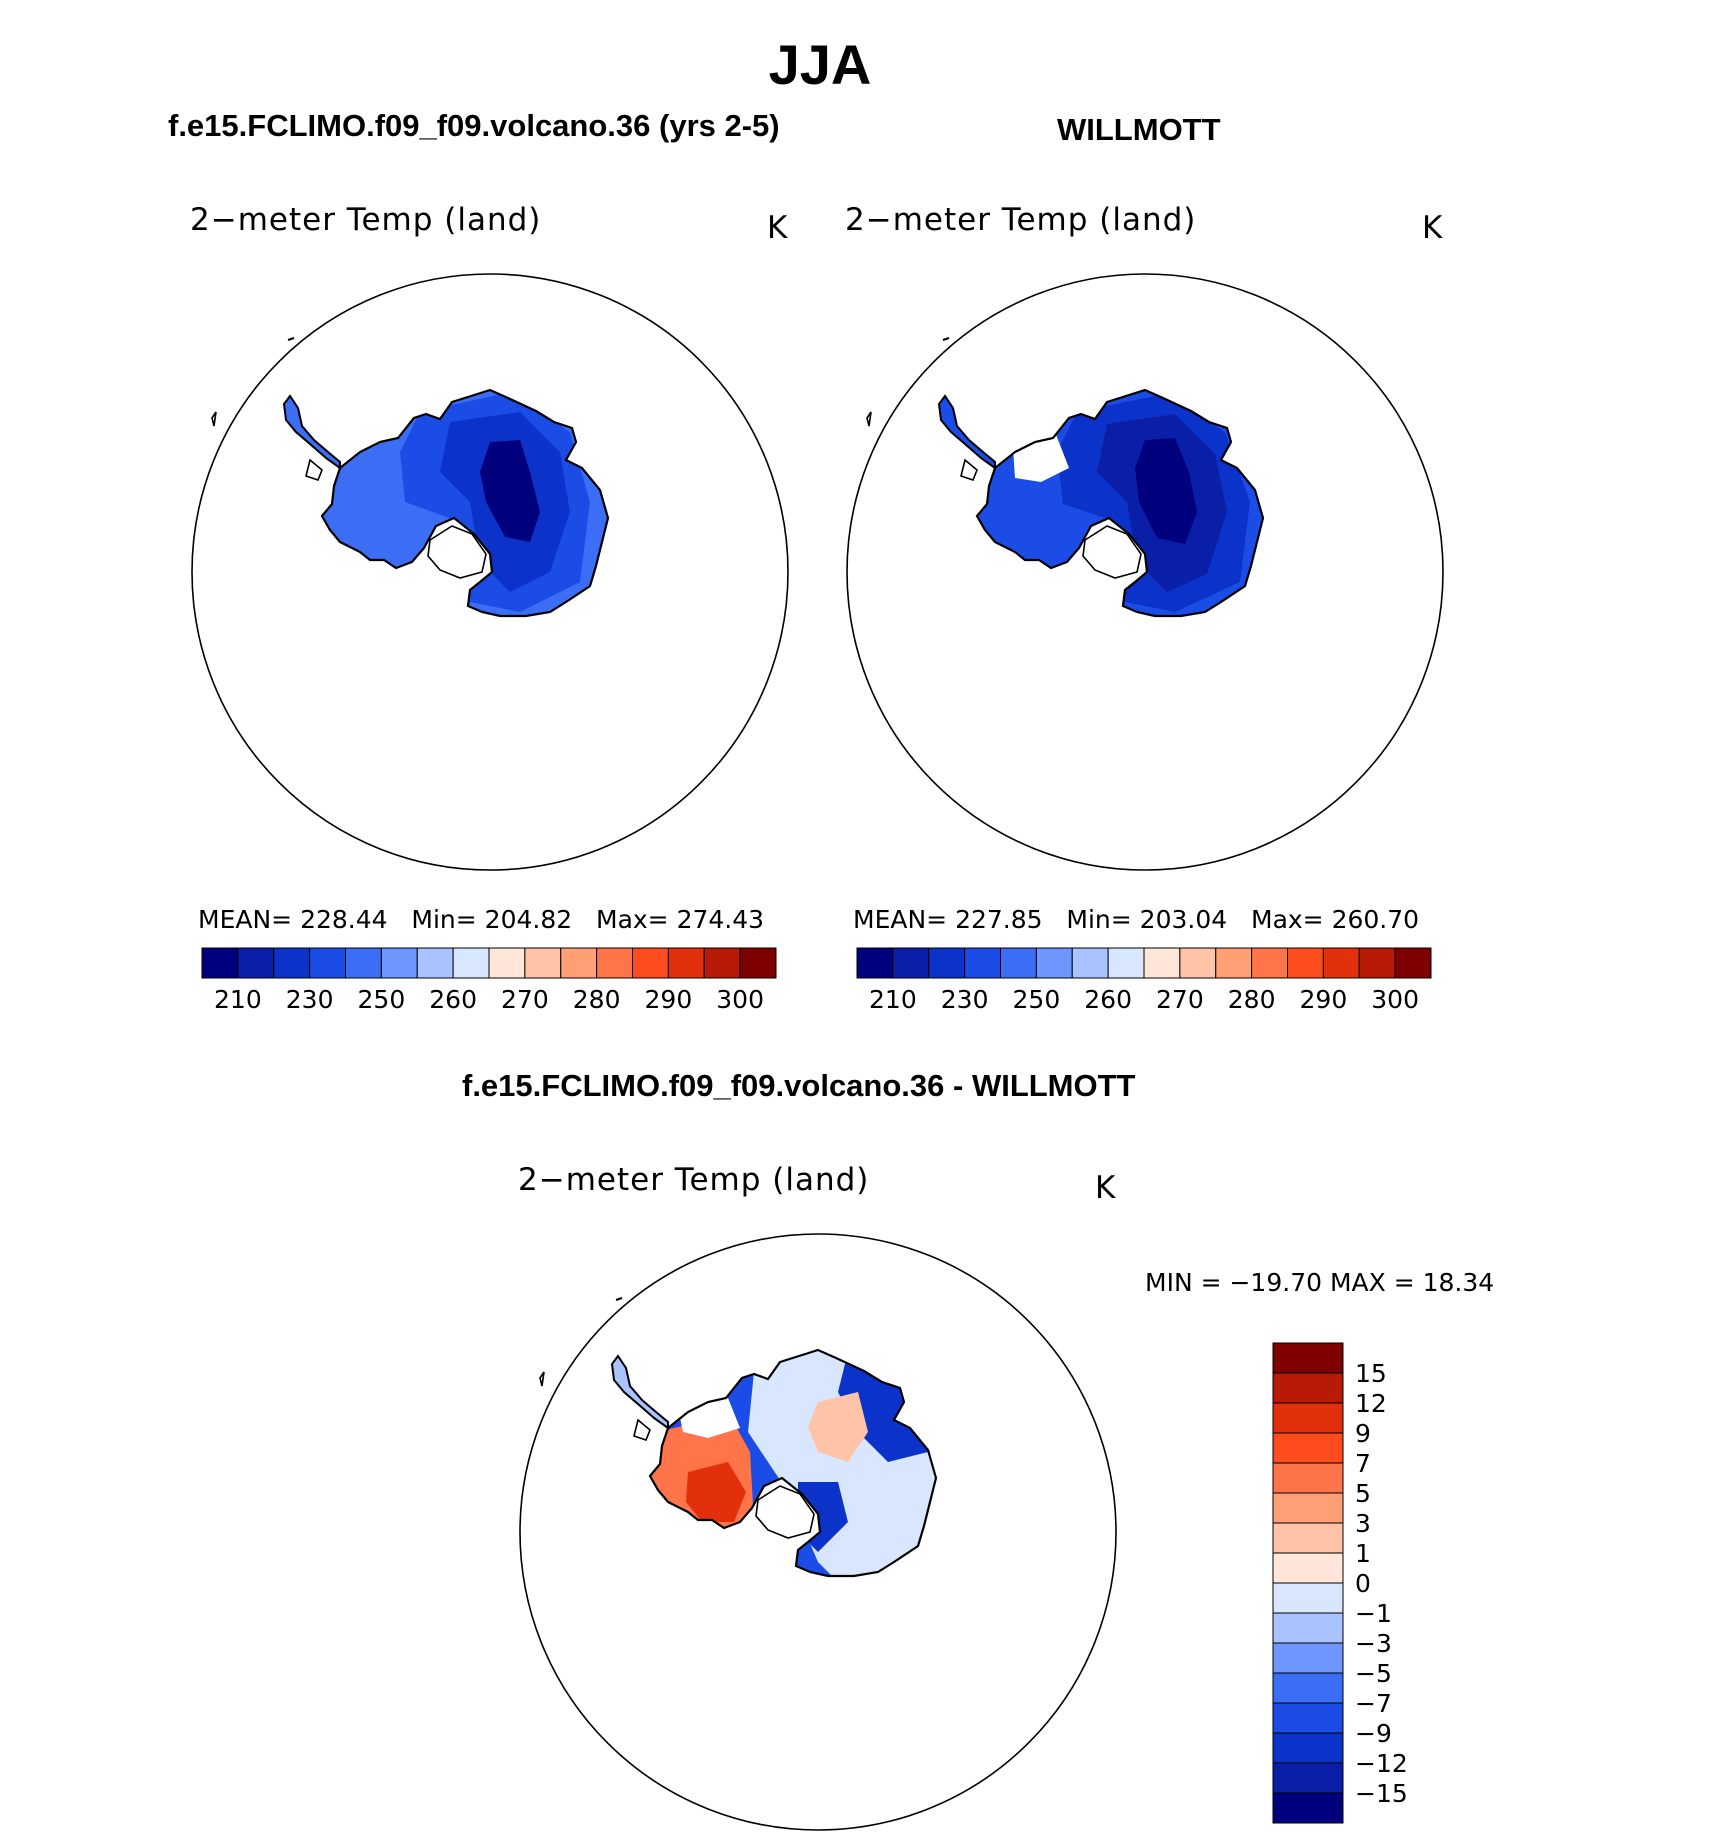 This screenshot has width=1710, height=1840. I want to click on mean-value: 228.44, so click(344, 919).